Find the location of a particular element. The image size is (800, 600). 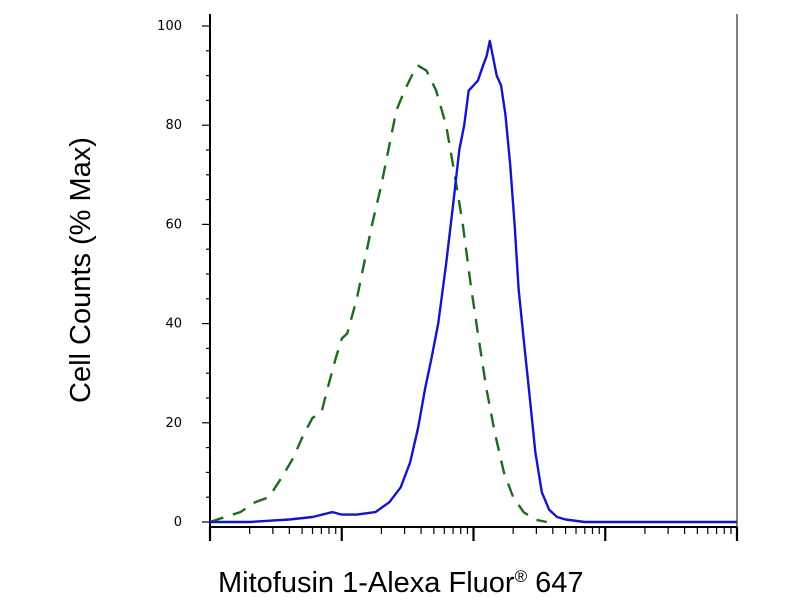

x-axis-title: Mitofusin 1-Alexa Fluor® 647 is located at coordinates (401, 583).